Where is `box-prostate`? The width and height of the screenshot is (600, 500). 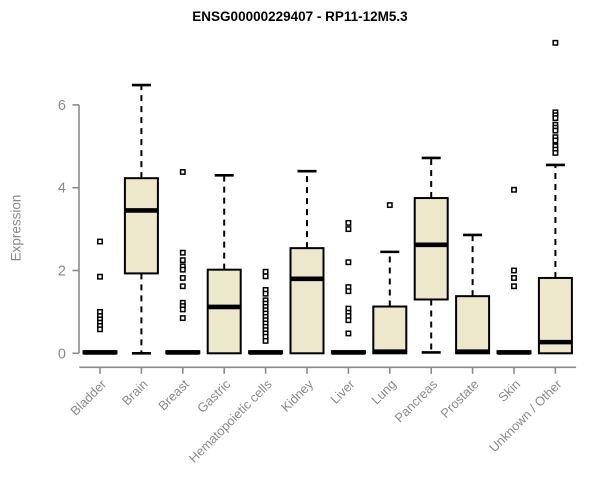
box-prostate is located at coordinates (473, 325).